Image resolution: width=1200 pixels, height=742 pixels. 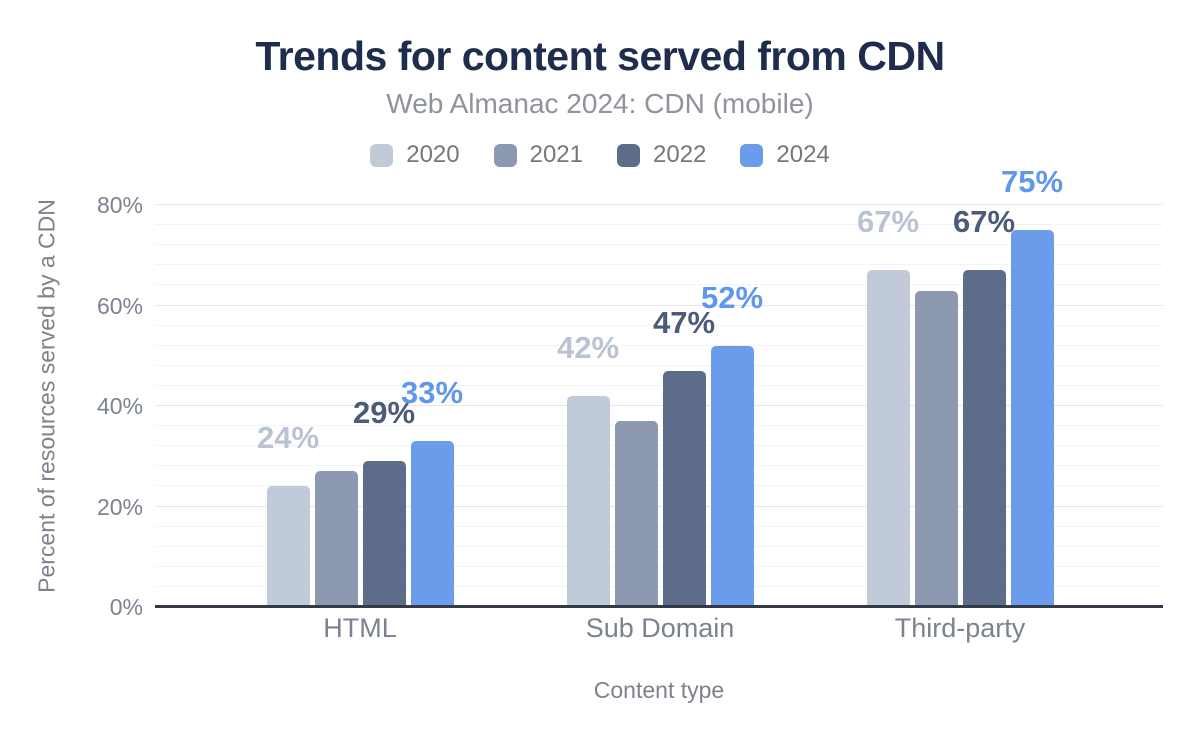 What do you see at coordinates (636, 514) in the screenshot?
I see `bar-2021-sub-domain` at bounding box center [636, 514].